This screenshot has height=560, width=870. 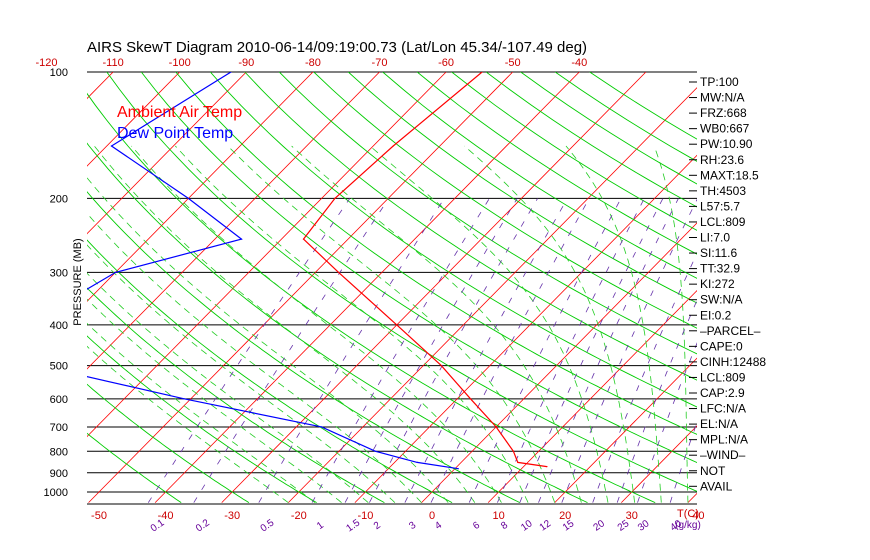 I want to click on index-value: SI:11.6, so click(x=718, y=253).